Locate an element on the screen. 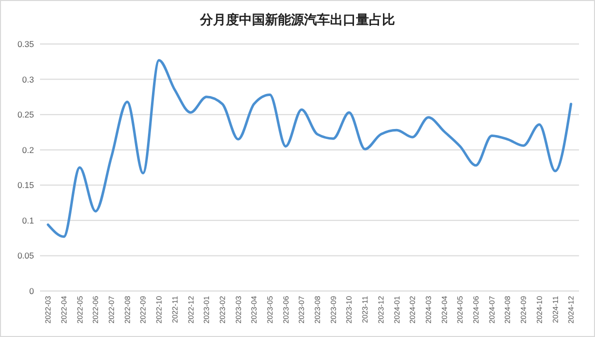 Image resolution: width=595 pixels, height=337 pixels. y-tick-label: 0.25 is located at coordinates (25, 115).